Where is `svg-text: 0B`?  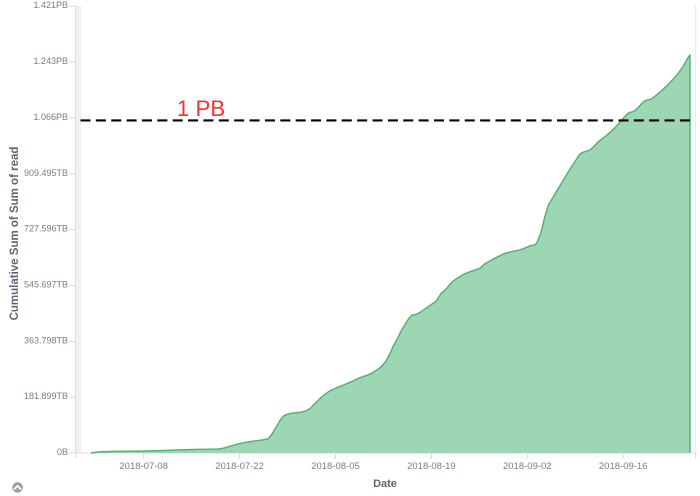 svg-text: 0B is located at coordinates (62, 452).